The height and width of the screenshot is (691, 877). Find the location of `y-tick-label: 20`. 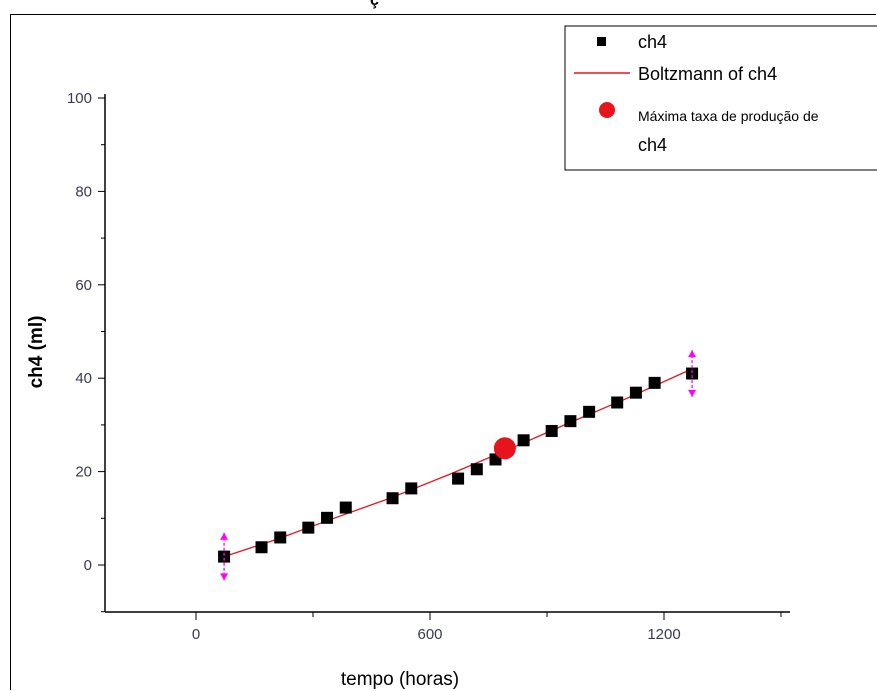

y-tick-label: 20 is located at coordinates (83, 472).